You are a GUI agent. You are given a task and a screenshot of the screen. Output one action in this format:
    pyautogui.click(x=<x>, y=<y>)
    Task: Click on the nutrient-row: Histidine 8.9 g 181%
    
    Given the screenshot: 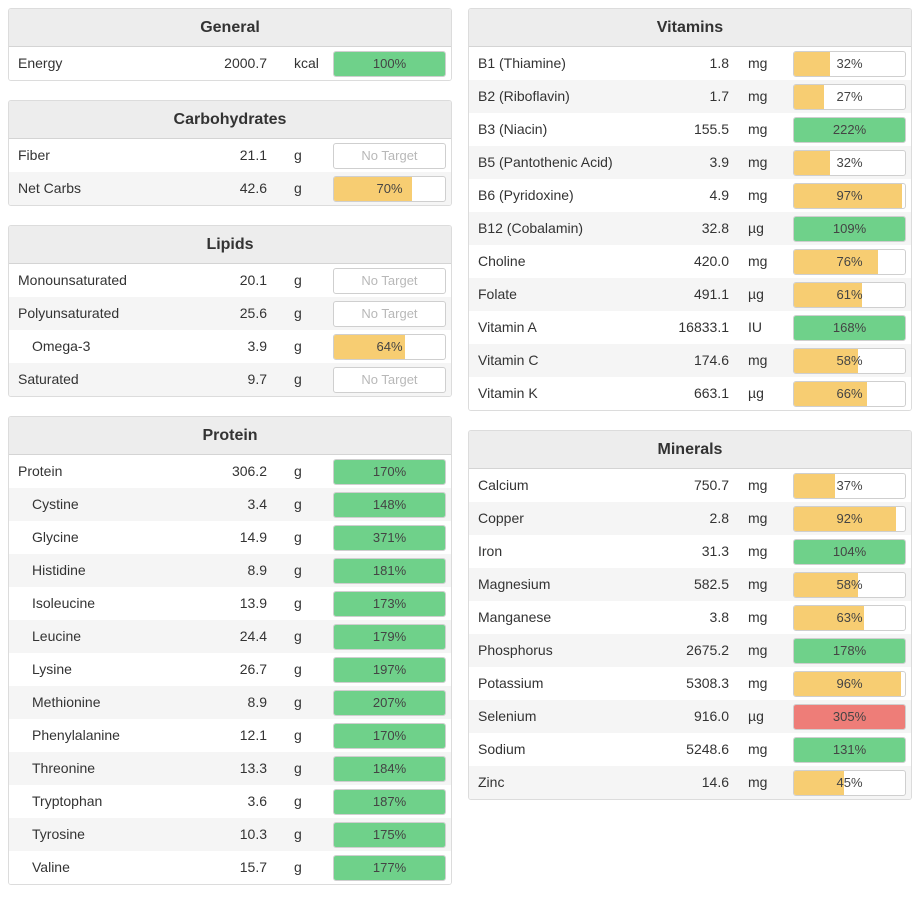 What is the action you would take?
    pyautogui.click(x=230, y=570)
    